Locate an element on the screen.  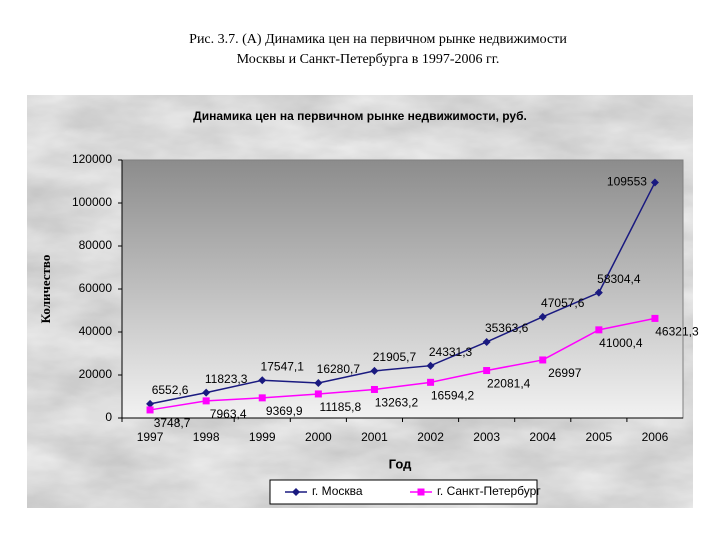
x-axis-label: Год is located at coordinates (400, 463).